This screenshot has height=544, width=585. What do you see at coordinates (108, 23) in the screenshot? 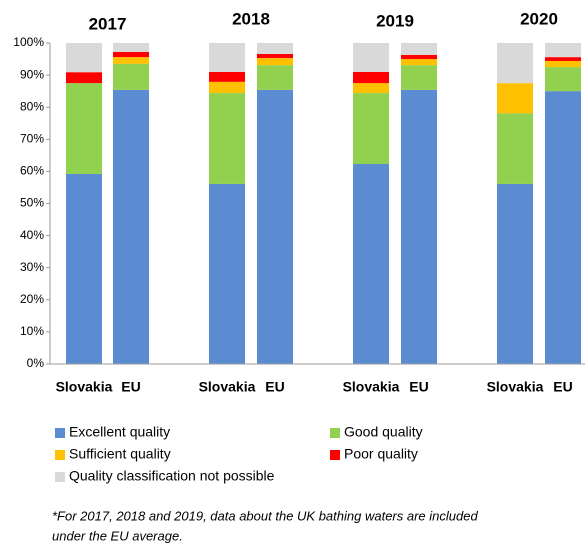
I see `group-label: 2017` at bounding box center [108, 23].